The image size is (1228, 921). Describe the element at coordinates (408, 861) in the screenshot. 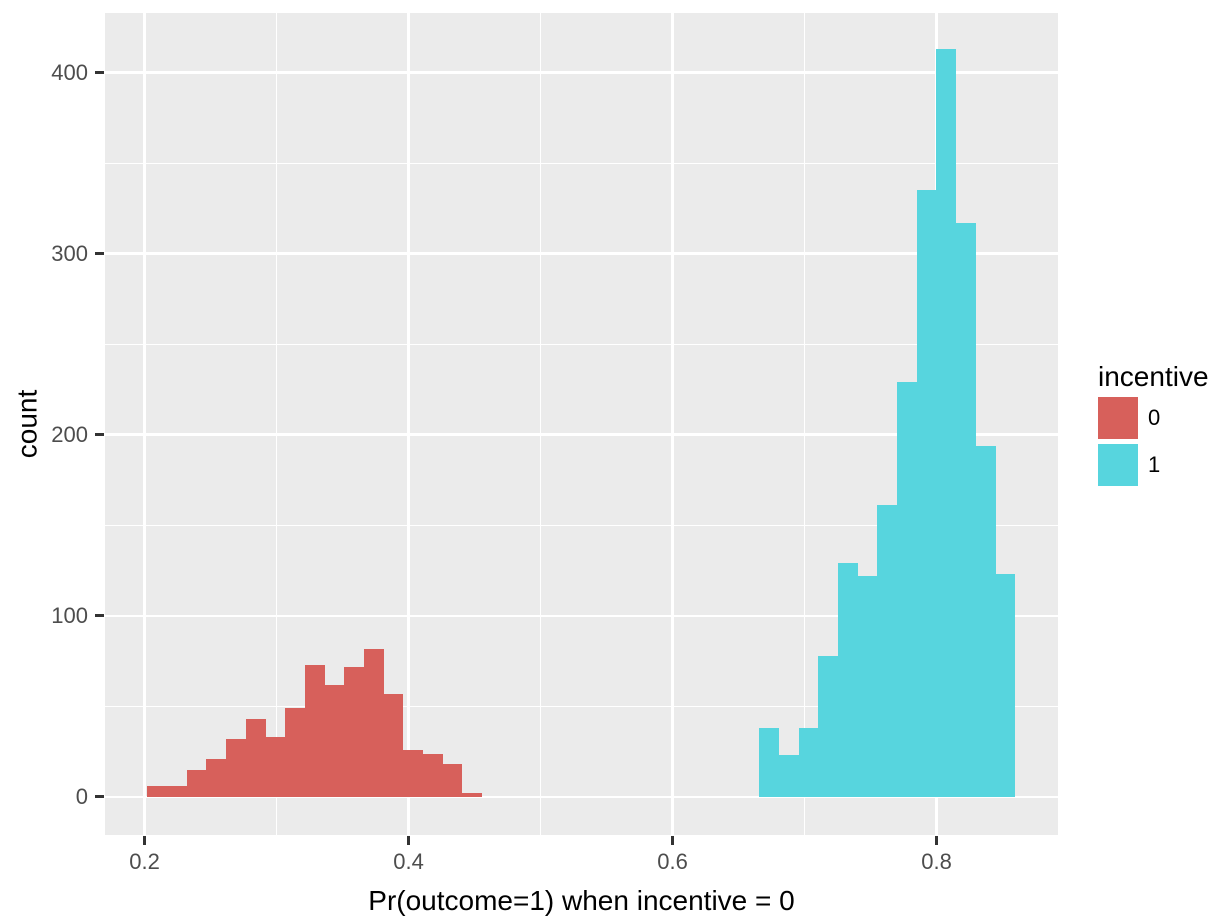

I see `x-tick-label: 0.4` at that location.